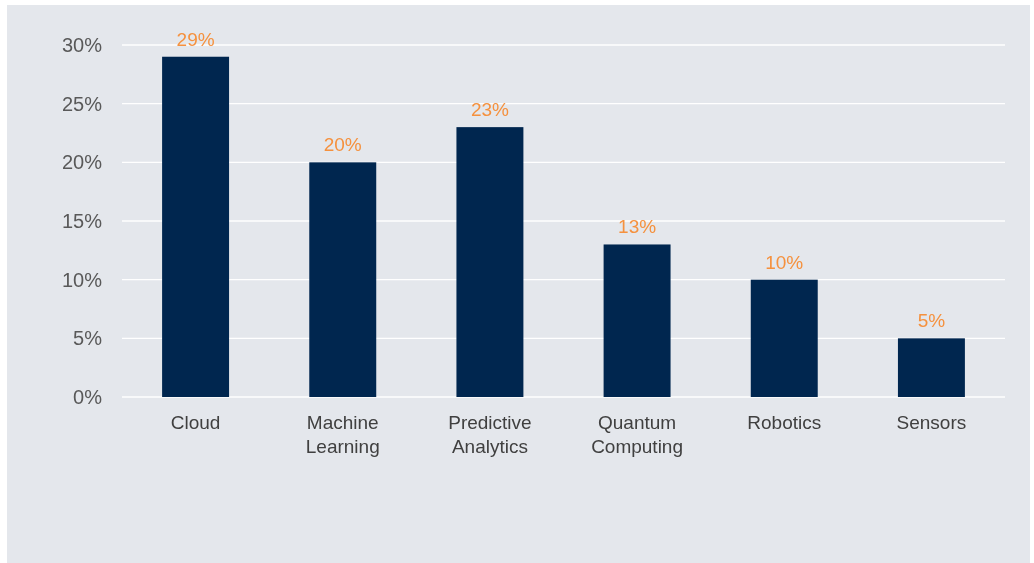  Describe the element at coordinates (784, 422) in the screenshot. I see `x-tick-label: Robotics` at that location.